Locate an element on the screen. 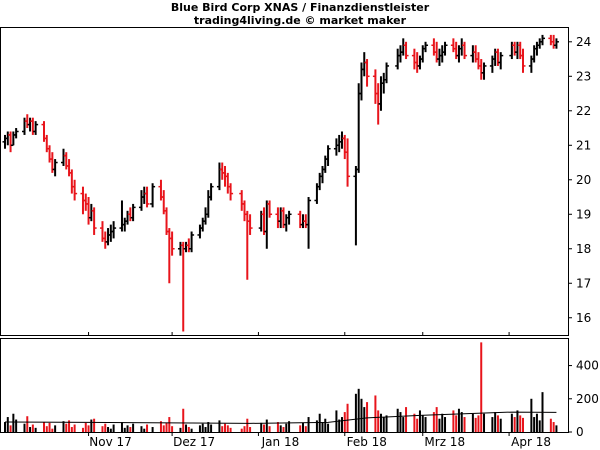  y-tick-label: 17 is located at coordinates (583, 283).